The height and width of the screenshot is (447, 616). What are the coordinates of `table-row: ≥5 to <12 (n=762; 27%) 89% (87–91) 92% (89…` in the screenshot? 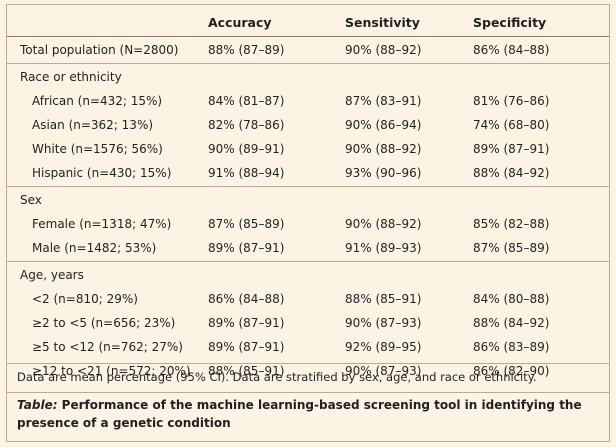 It's located at (308, 347).